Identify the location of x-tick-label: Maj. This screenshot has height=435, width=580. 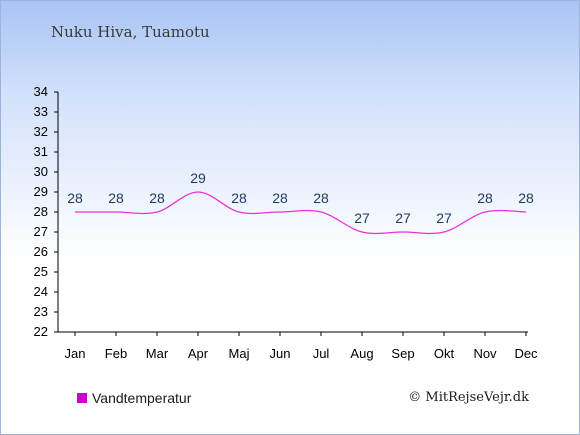
(239, 353).